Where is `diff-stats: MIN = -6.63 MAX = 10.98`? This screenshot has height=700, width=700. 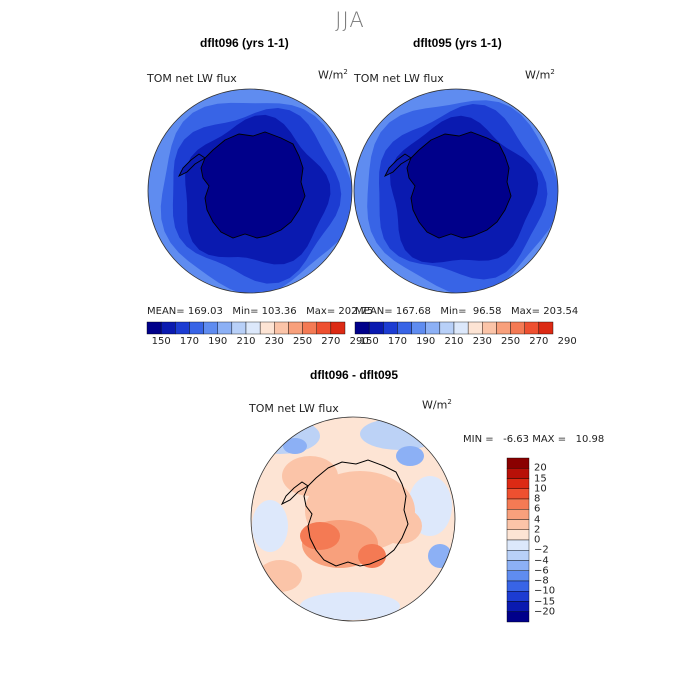
diff-stats: MIN = -6.63 MAX = 10.98 is located at coordinates (534, 439).